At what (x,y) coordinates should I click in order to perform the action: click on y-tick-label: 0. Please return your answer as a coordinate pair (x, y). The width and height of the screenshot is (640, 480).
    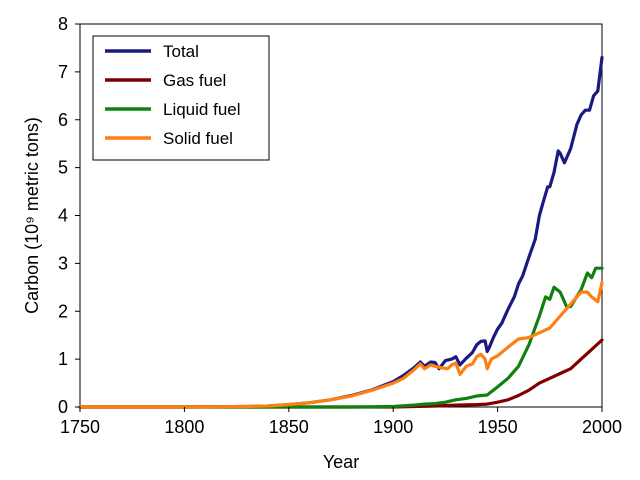
    Looking at the image, I should click on (63, 407).